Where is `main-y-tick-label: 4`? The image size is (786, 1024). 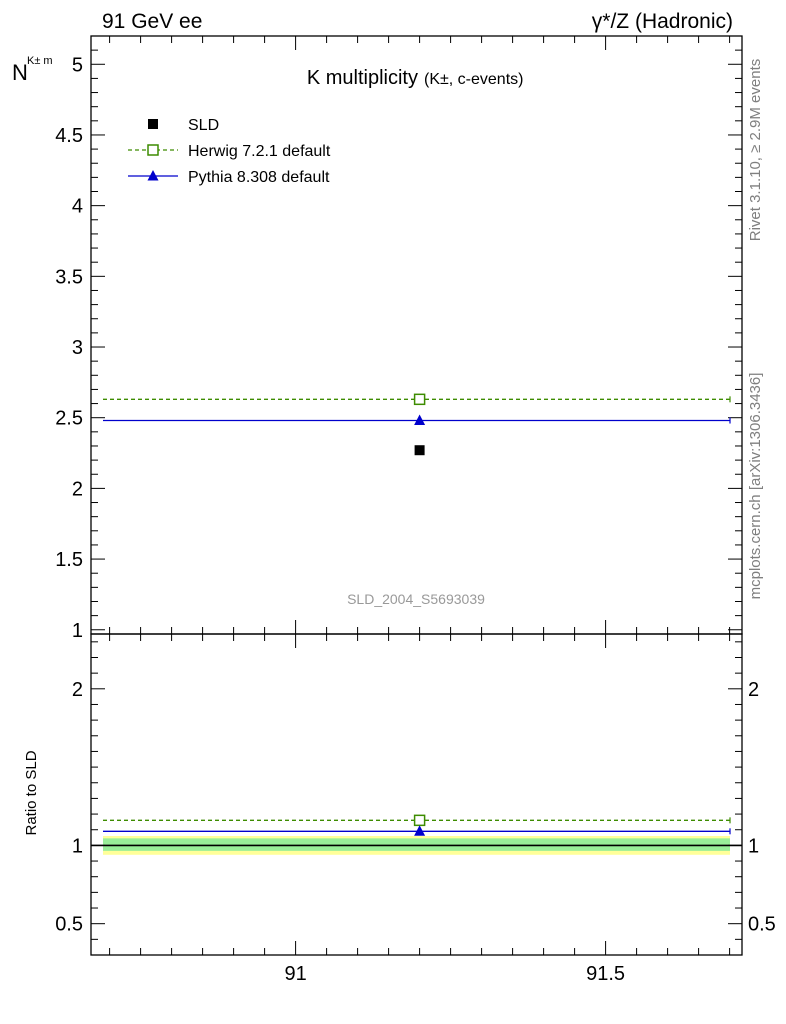
main-y-tick-label: 4 is located at coordinates (77, 207).